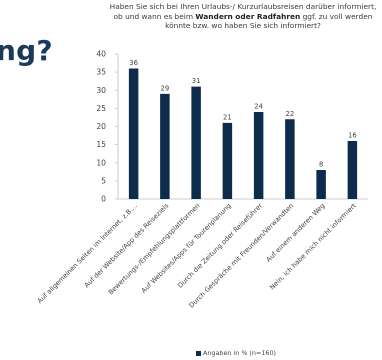  I want to click on bar-data-label: 29, so click(165, 88).